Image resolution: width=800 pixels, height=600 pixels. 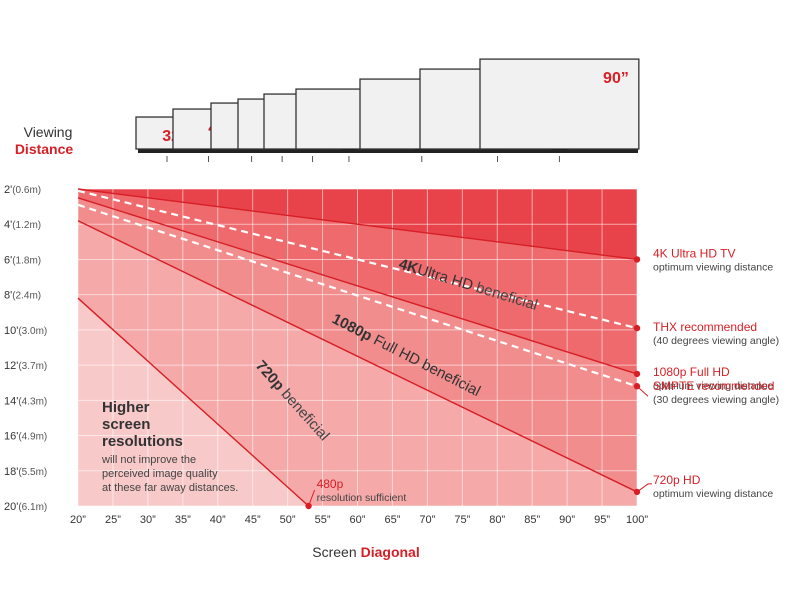 I want to click on y-tick-0: 2'(0.6m), so click(x=22, y=190).